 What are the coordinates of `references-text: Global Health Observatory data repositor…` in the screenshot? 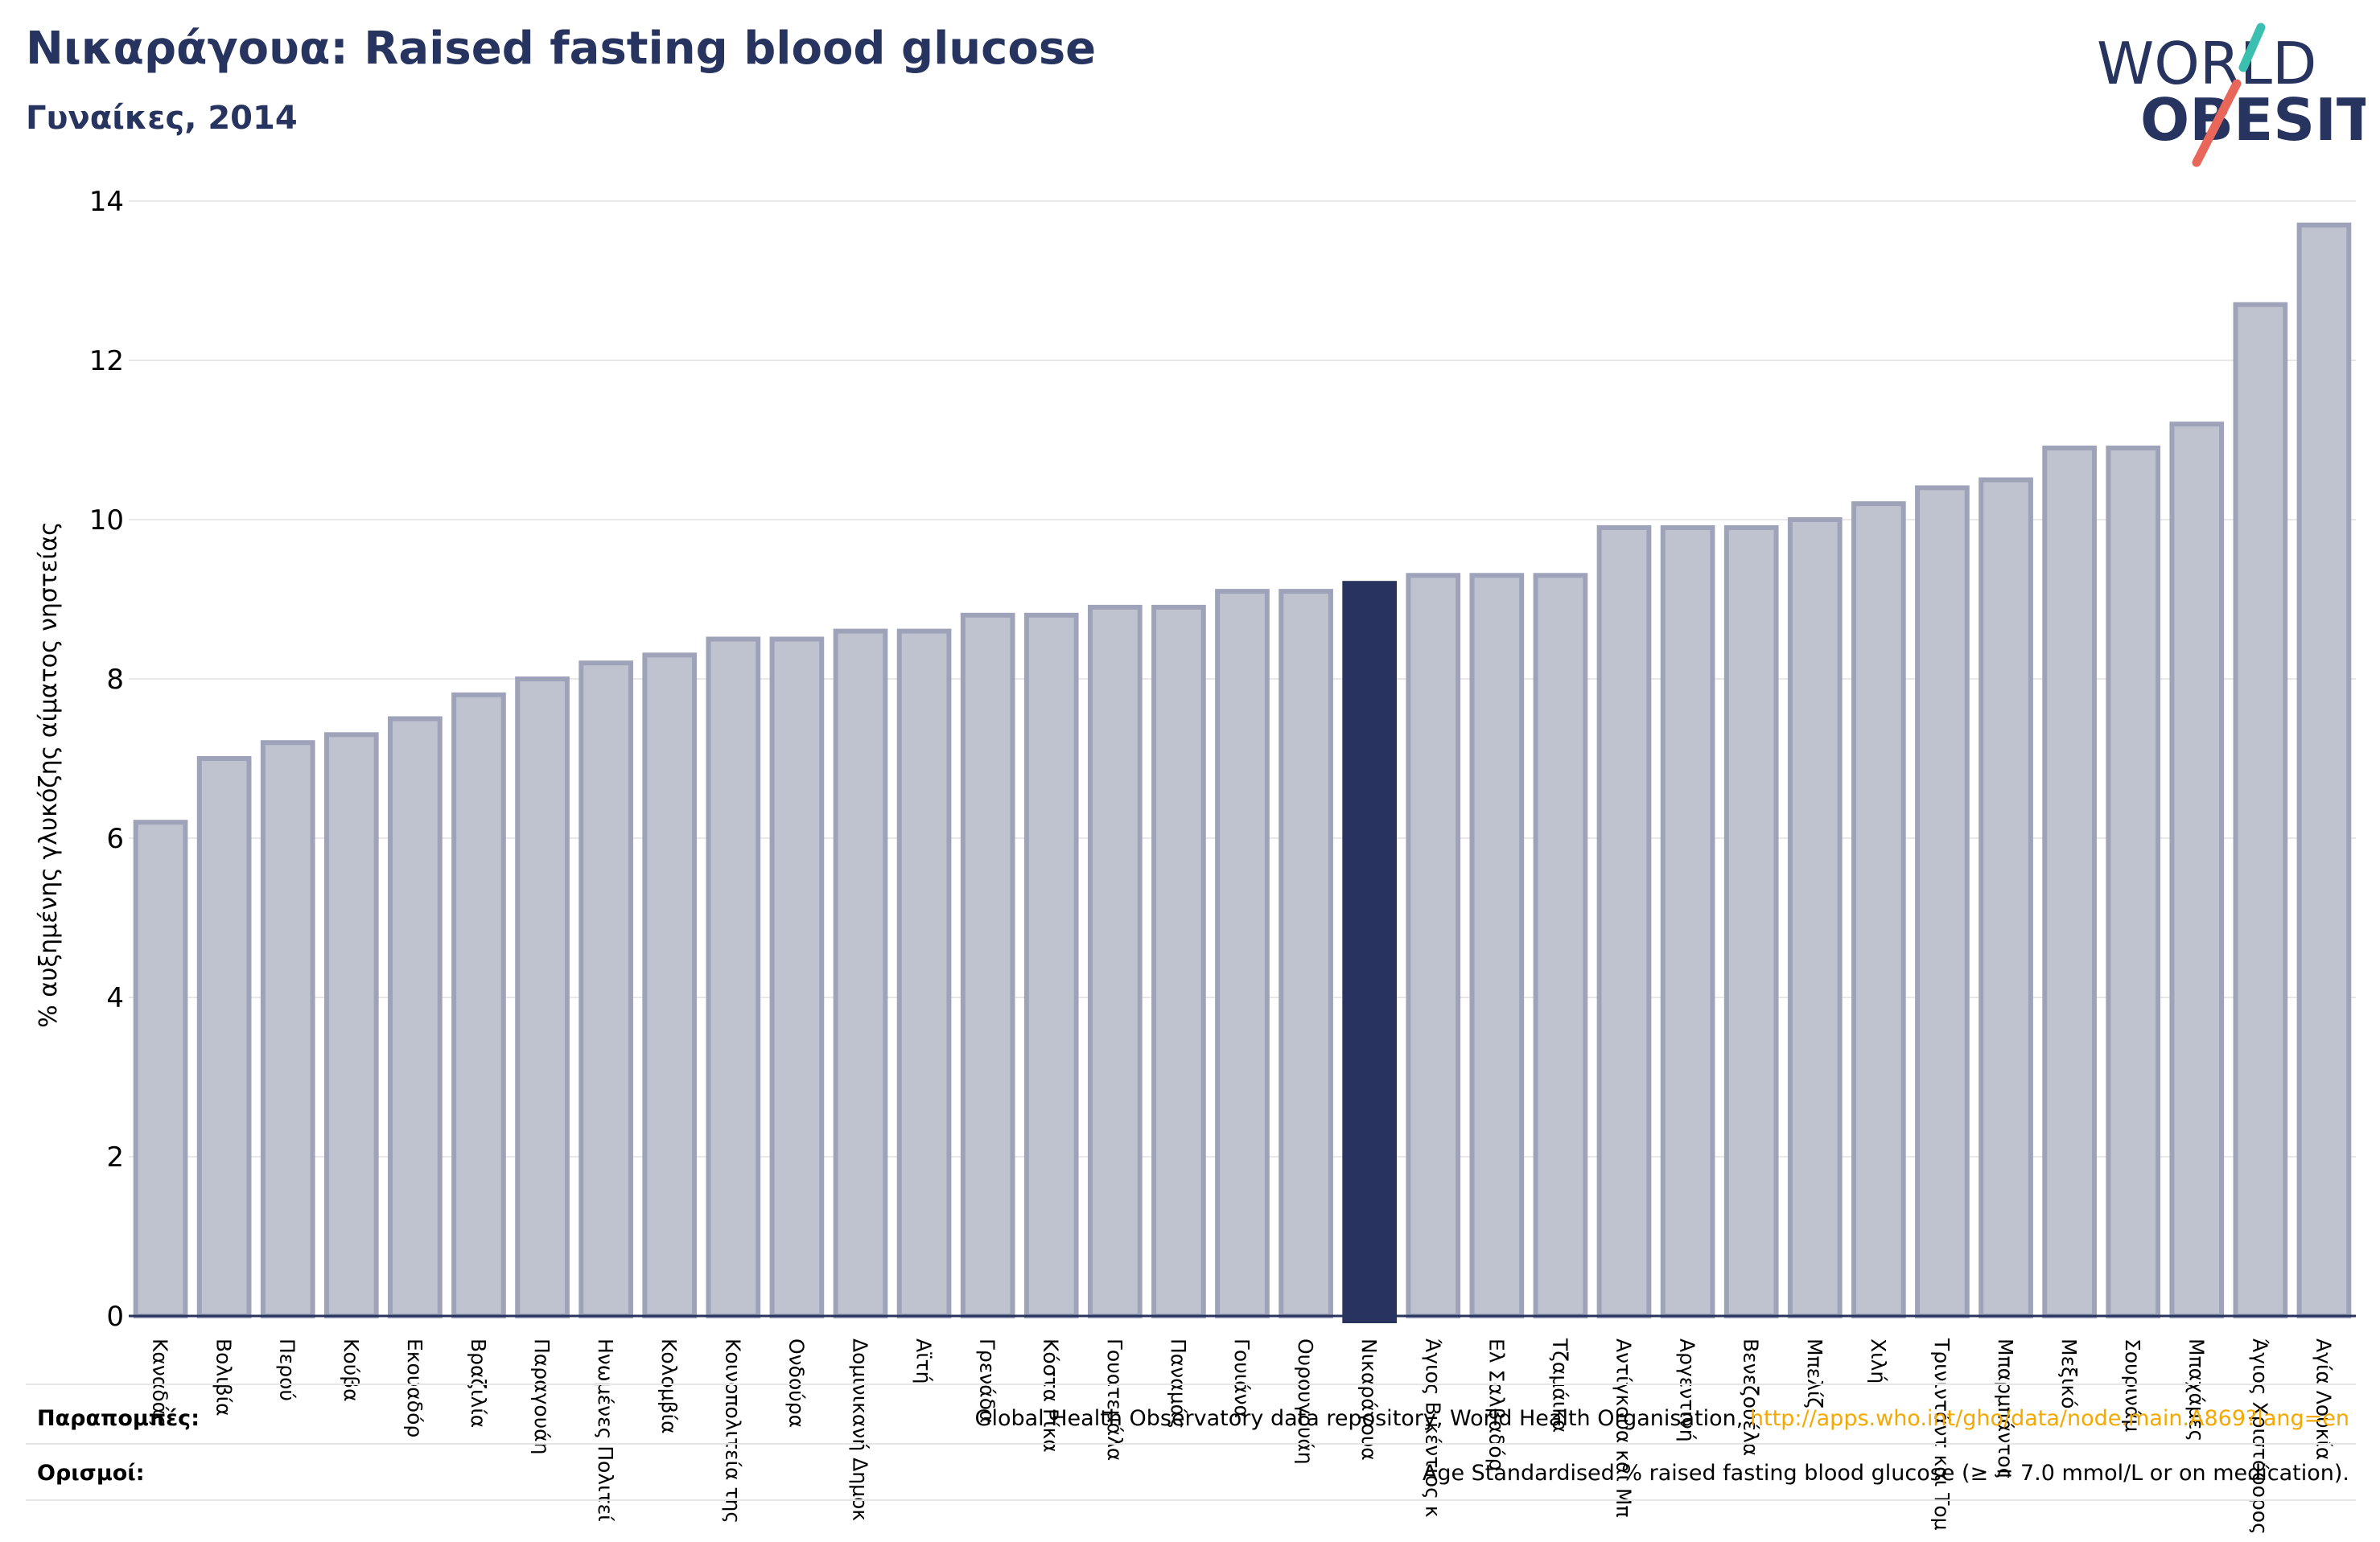 It's located at (1662, 1418).